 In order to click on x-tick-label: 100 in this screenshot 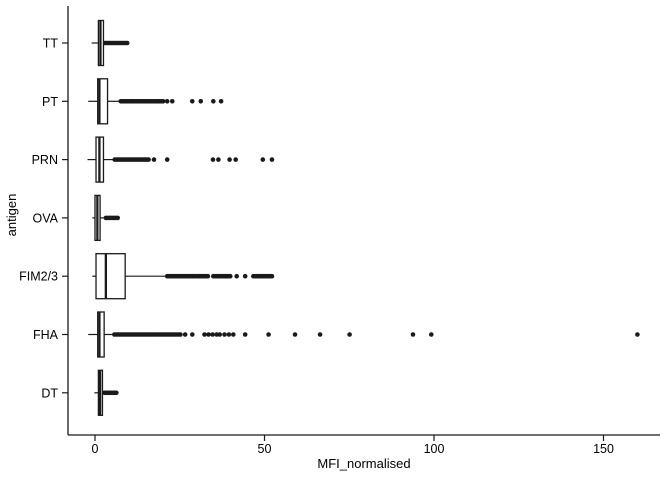, I will do `click(434, 449)`.